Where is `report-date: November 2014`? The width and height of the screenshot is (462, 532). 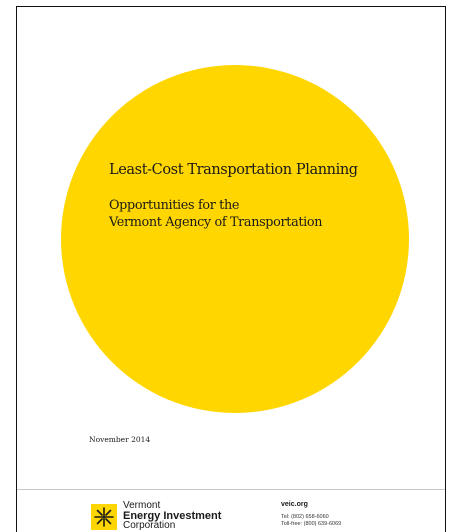
report-date: November 2014 is located at coordinates (120, 439).